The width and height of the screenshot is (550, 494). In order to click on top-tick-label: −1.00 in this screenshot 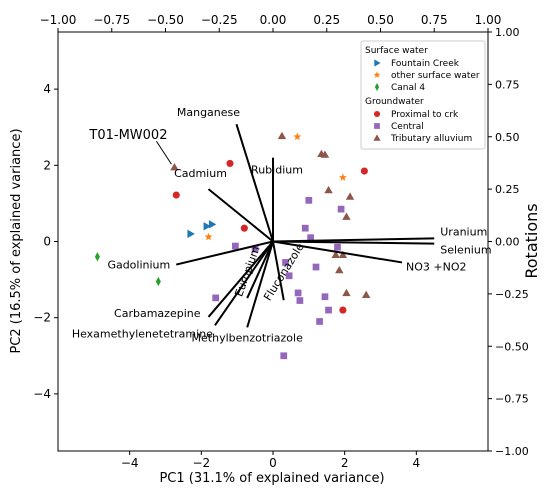, I will do `click(58, 20)`.